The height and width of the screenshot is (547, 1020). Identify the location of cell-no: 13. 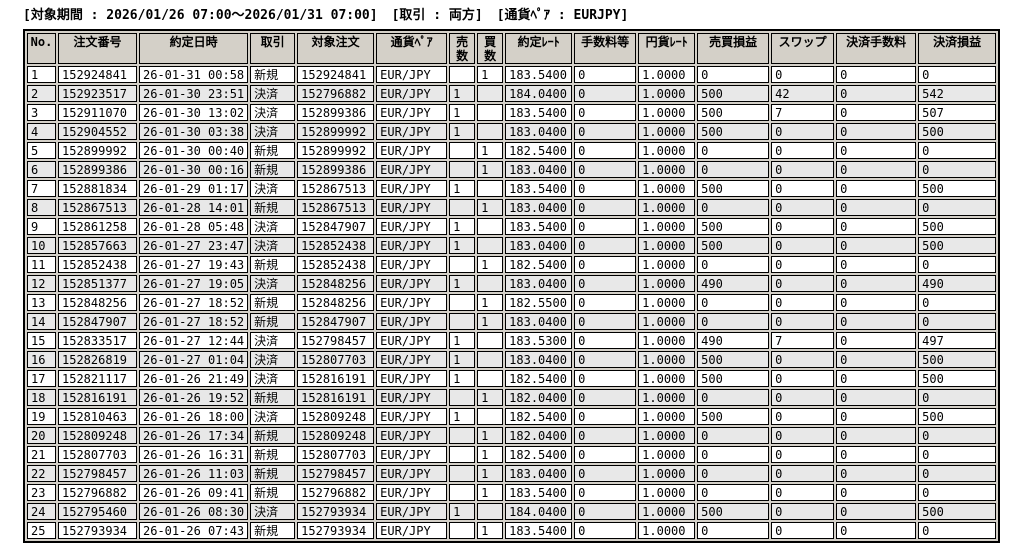
(41, 302).